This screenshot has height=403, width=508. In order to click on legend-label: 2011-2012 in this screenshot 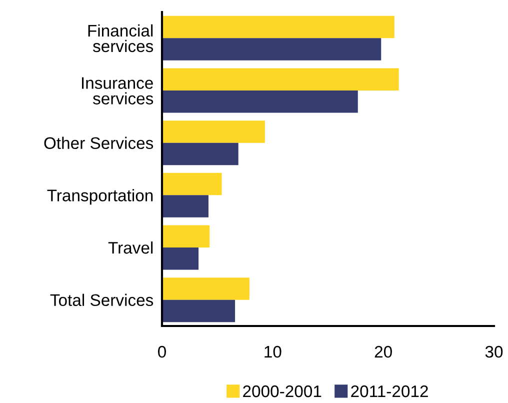, I will do `click(389, 391)`.